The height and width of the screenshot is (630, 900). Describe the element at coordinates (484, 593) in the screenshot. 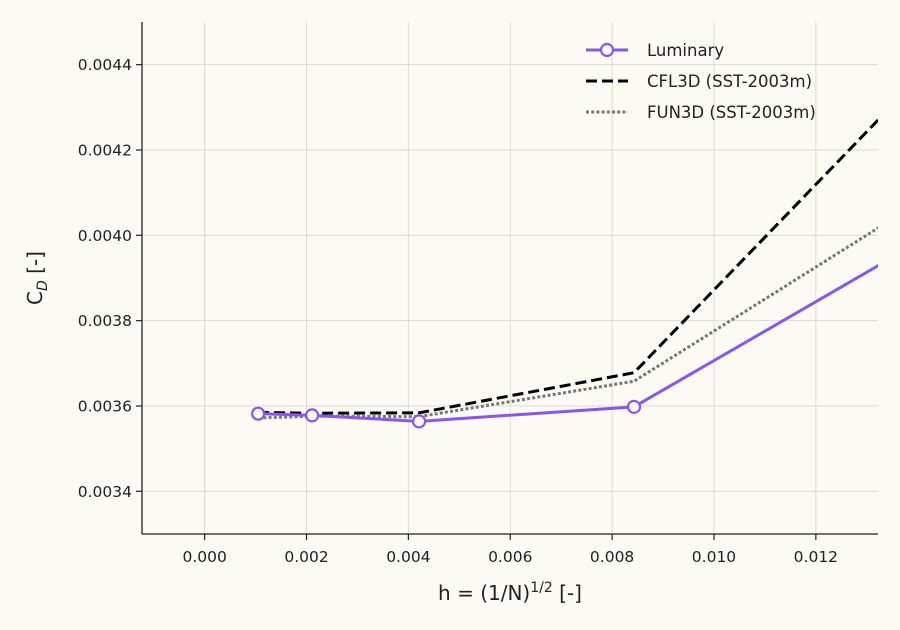

I see `x-axis-title-main: h = (1/N)` at that location.